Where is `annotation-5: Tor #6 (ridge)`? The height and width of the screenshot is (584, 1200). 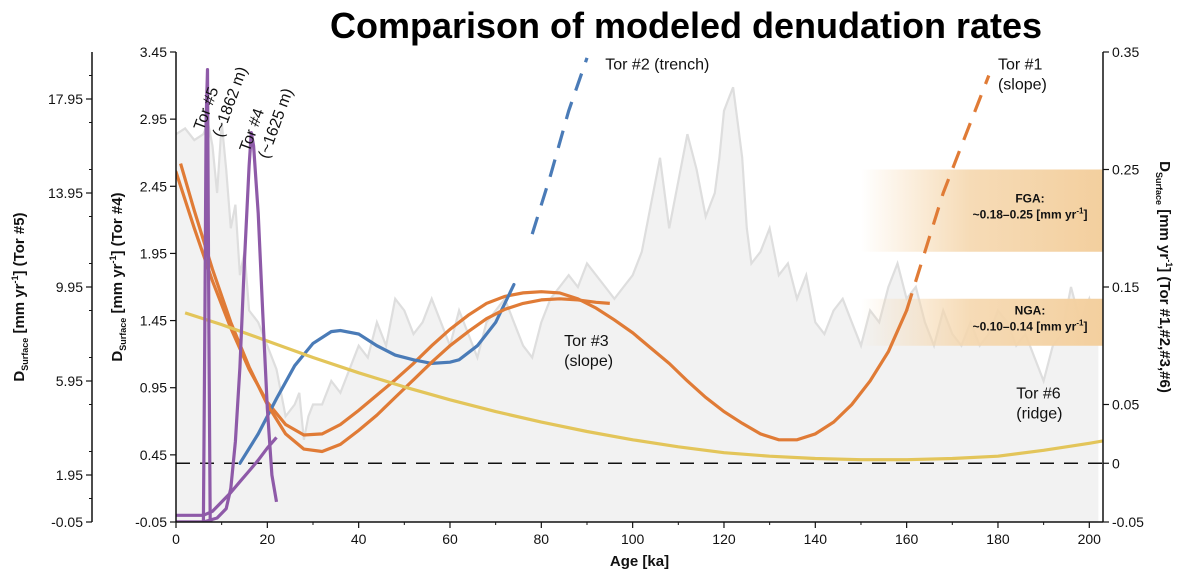 annotation-5: Tor #6 (ridge) is located at coordinates (1039, 404).